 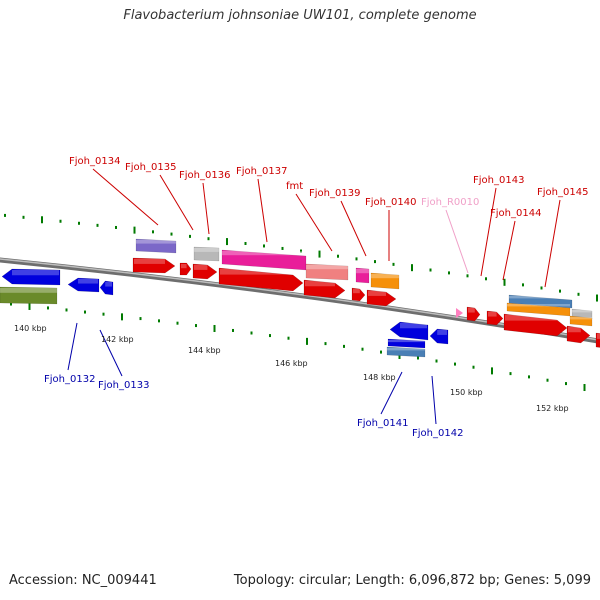 I want to click on gene-label: fmt, so click(x=294, y=186).